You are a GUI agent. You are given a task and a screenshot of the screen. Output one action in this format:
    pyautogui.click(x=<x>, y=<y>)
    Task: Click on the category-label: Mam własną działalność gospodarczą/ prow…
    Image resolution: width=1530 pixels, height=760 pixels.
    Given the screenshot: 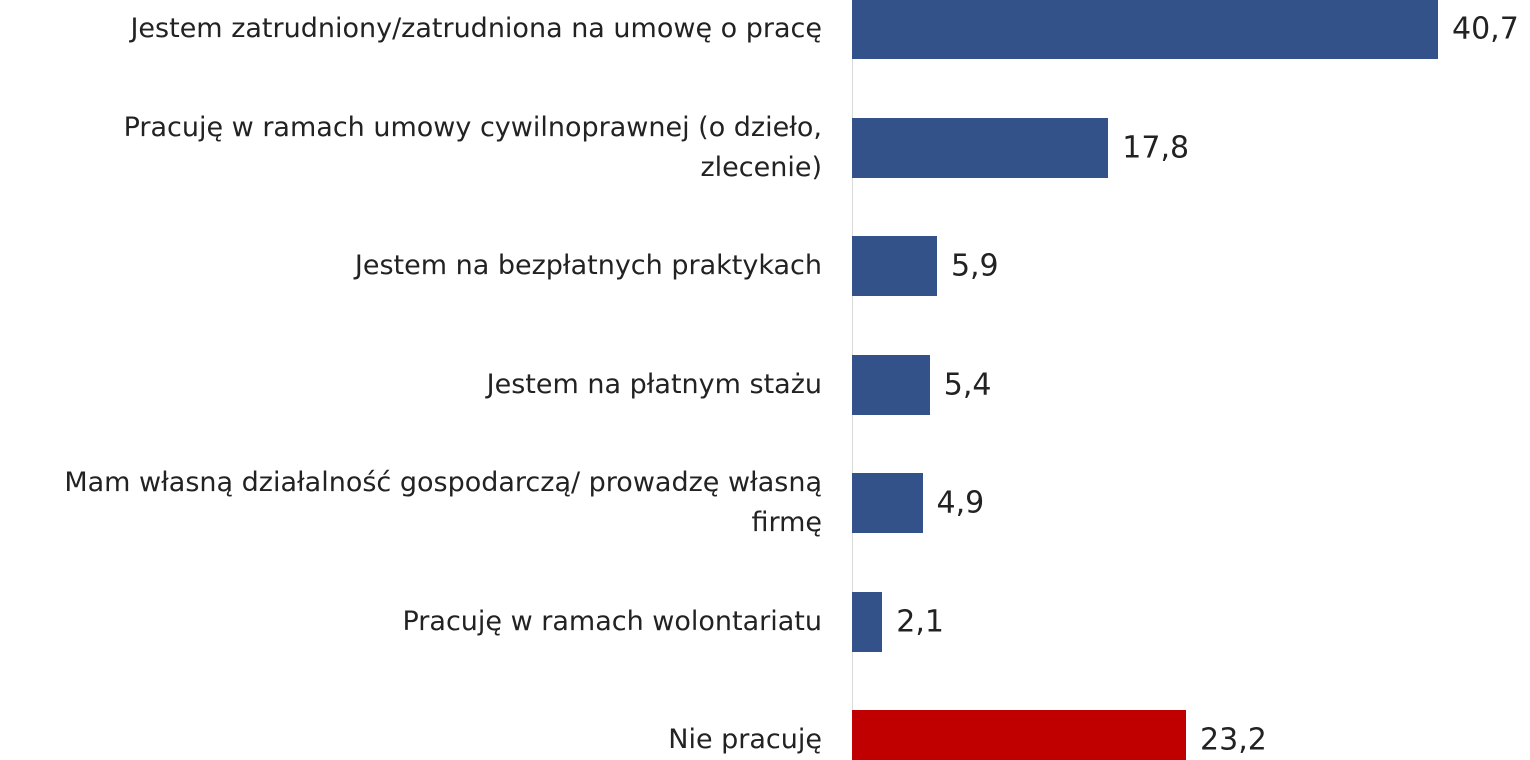 What is the action you would take?
    pyautogui.click(x=443, y=502)
    